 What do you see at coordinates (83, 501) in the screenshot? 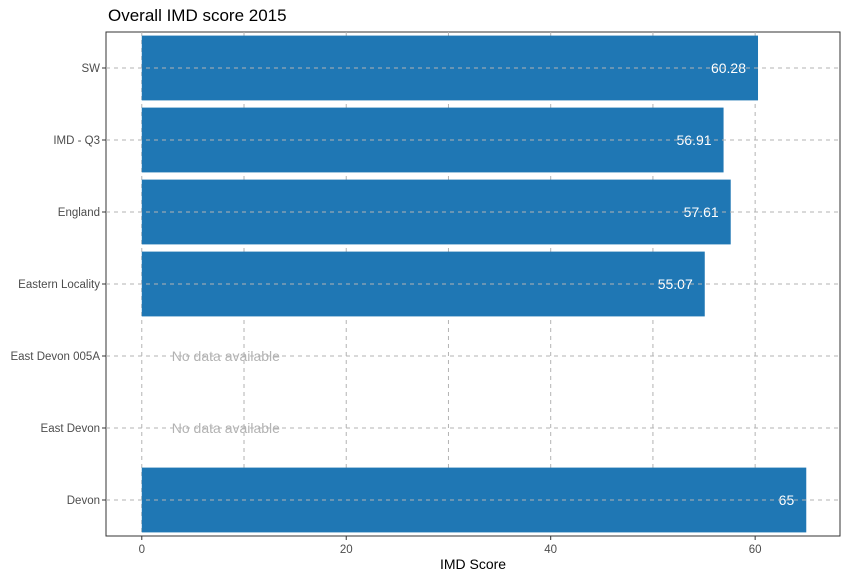
I see `y-tick-label: Devon` at bounding box center [83, 501].